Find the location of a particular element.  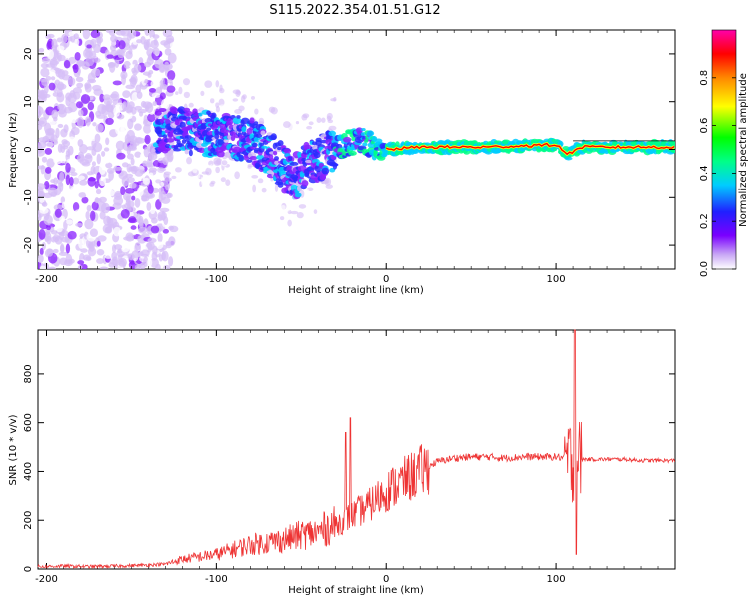

snr-y-tick-label: 0 is located at coordinates (28, 569).